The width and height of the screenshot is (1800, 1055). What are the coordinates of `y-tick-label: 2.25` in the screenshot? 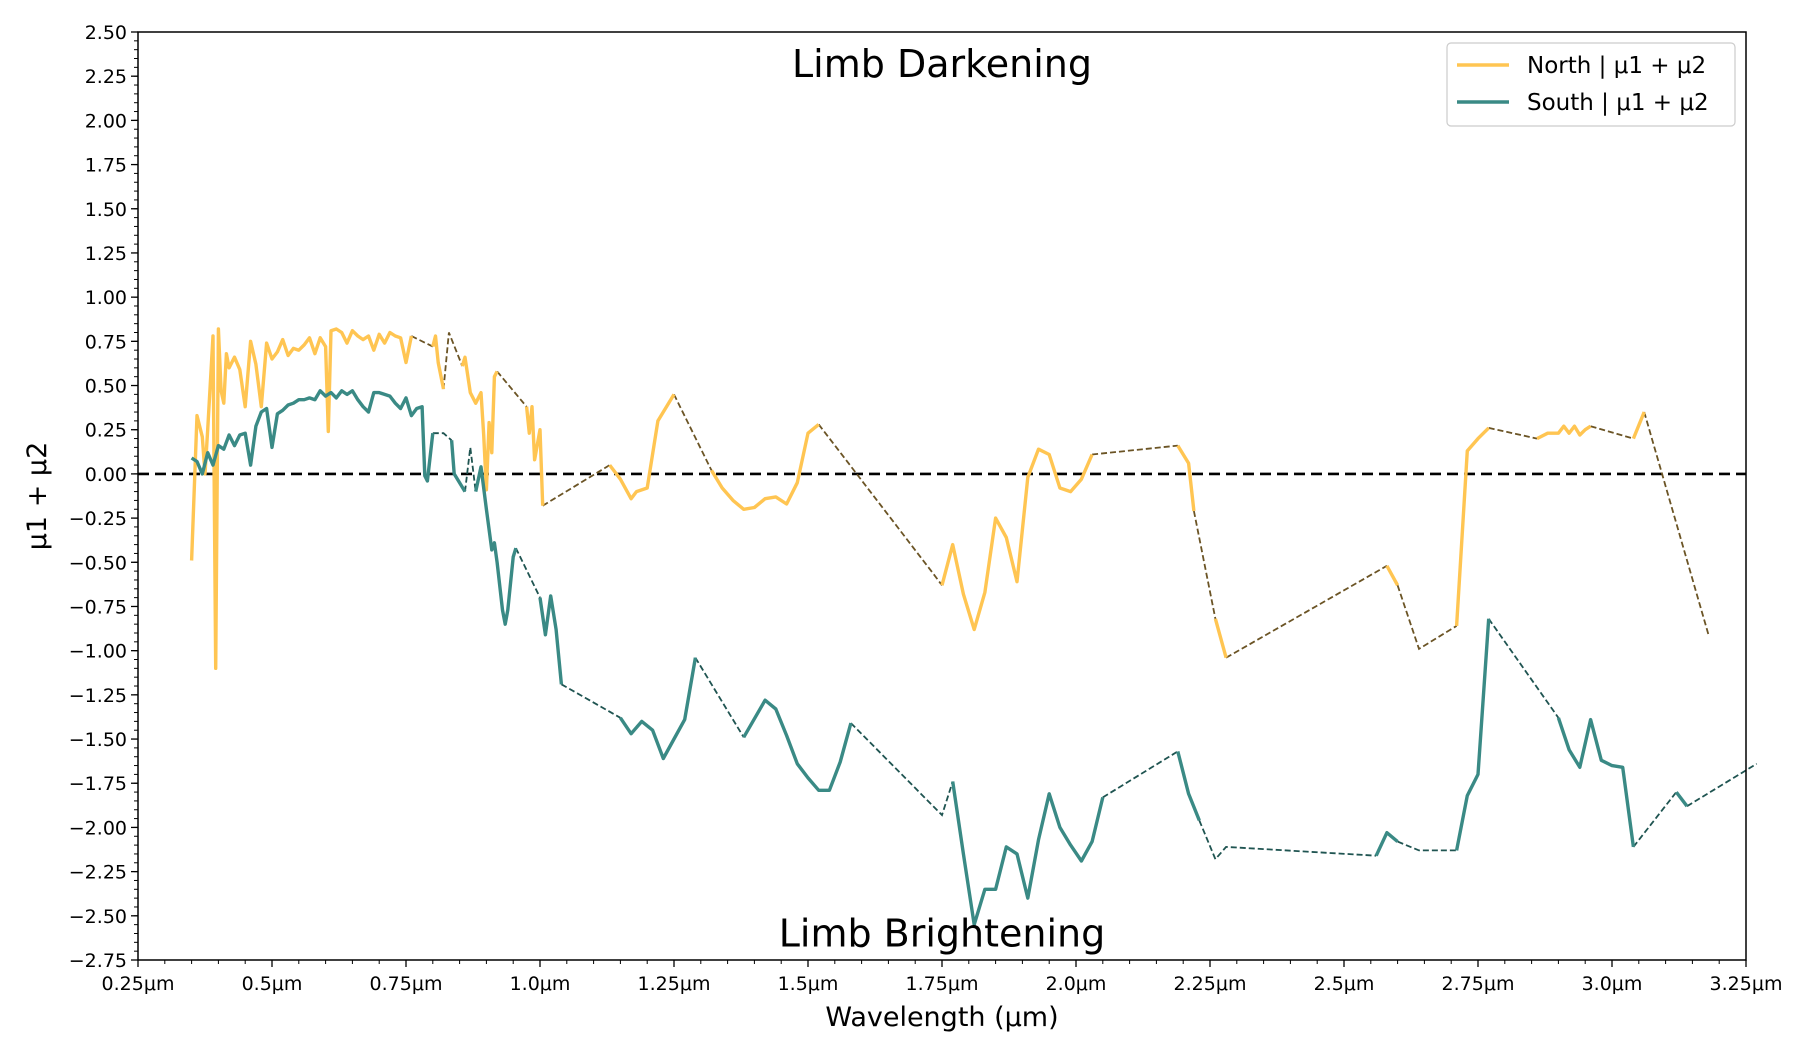 It's located at (106, 77).